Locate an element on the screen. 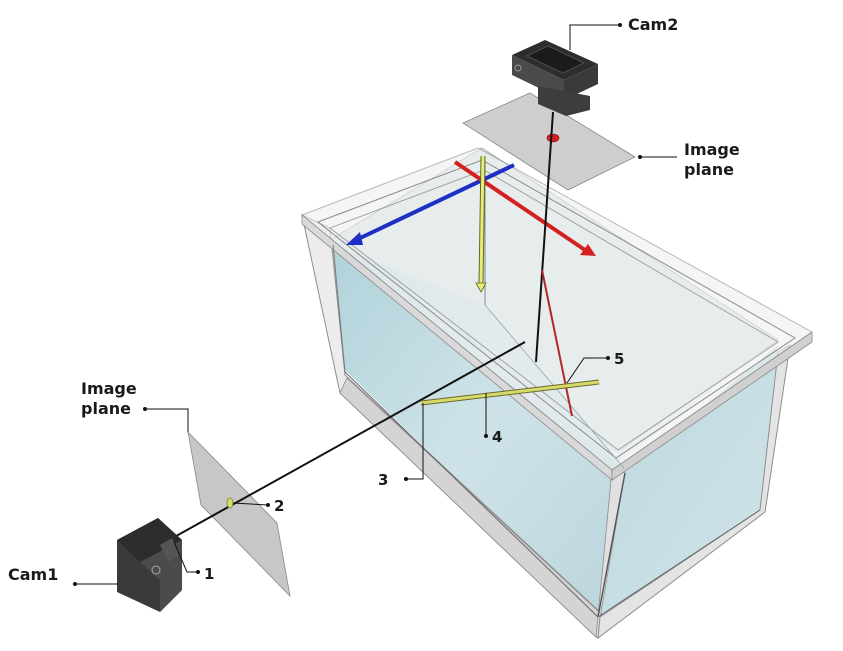  axis-x-arrow is located at coordinates (520, 206).